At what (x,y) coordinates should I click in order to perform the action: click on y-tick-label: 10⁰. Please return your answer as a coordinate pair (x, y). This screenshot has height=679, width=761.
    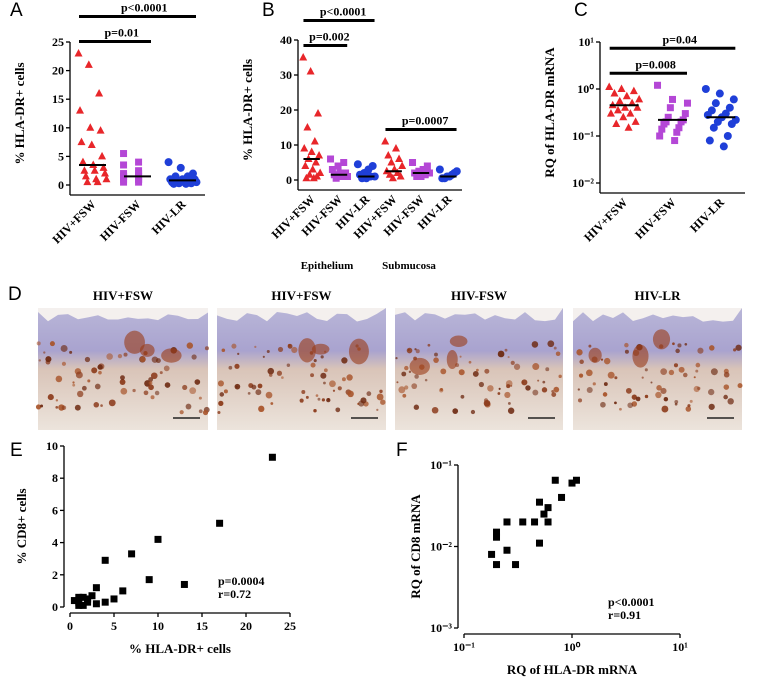
    Looking at the image, I should click on (585, 89).